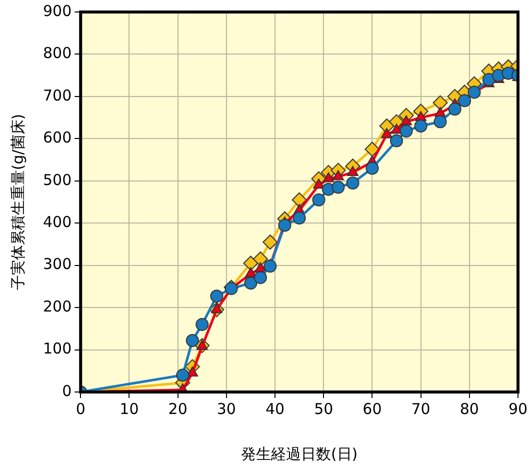  What do you see at coordinates (324, 409) in the screenshot?
I see `x-tick-label: 50` at bounding box center [324, 409].